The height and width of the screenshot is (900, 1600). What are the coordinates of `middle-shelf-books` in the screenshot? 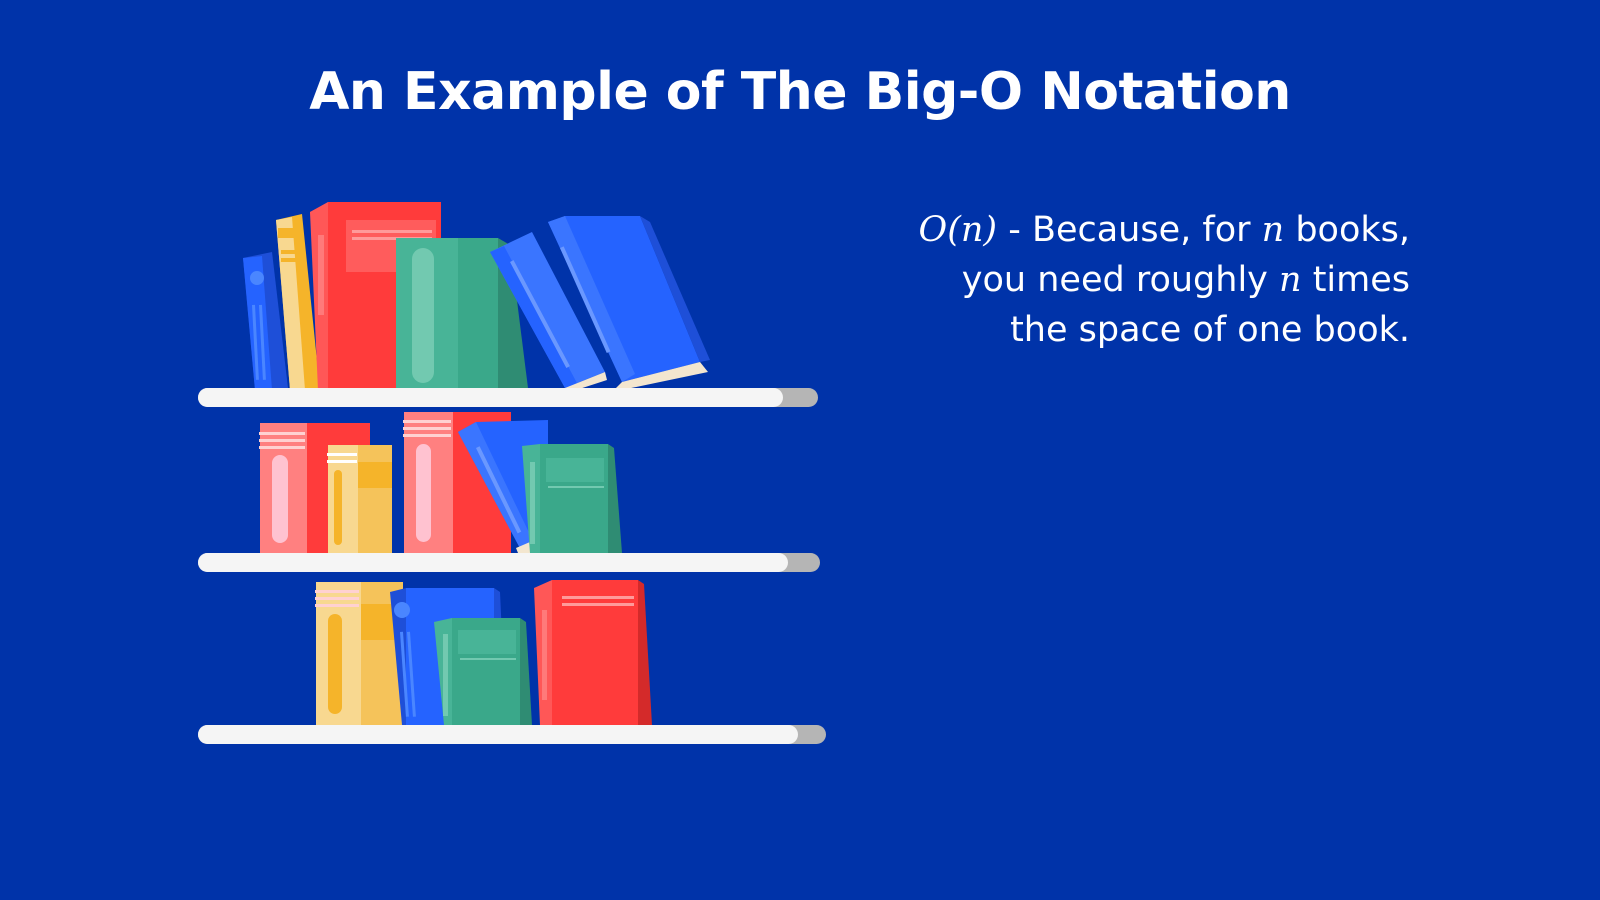 It's located at (440, 482).